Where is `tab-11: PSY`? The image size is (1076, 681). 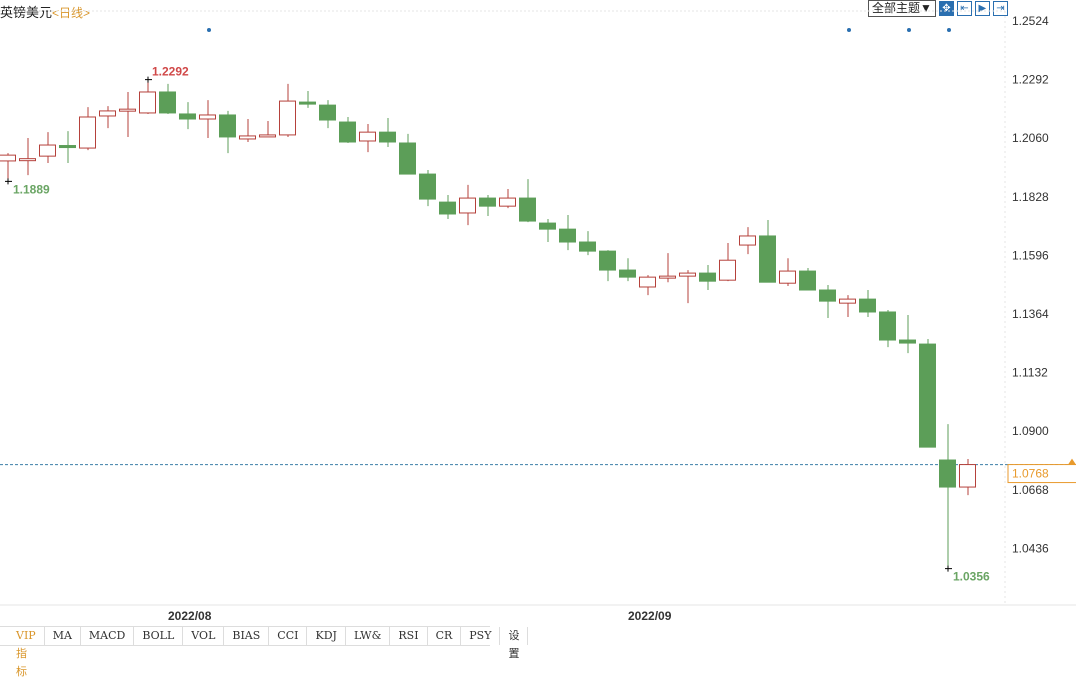
tab-11: PSY is located at coordinates (481, 636).